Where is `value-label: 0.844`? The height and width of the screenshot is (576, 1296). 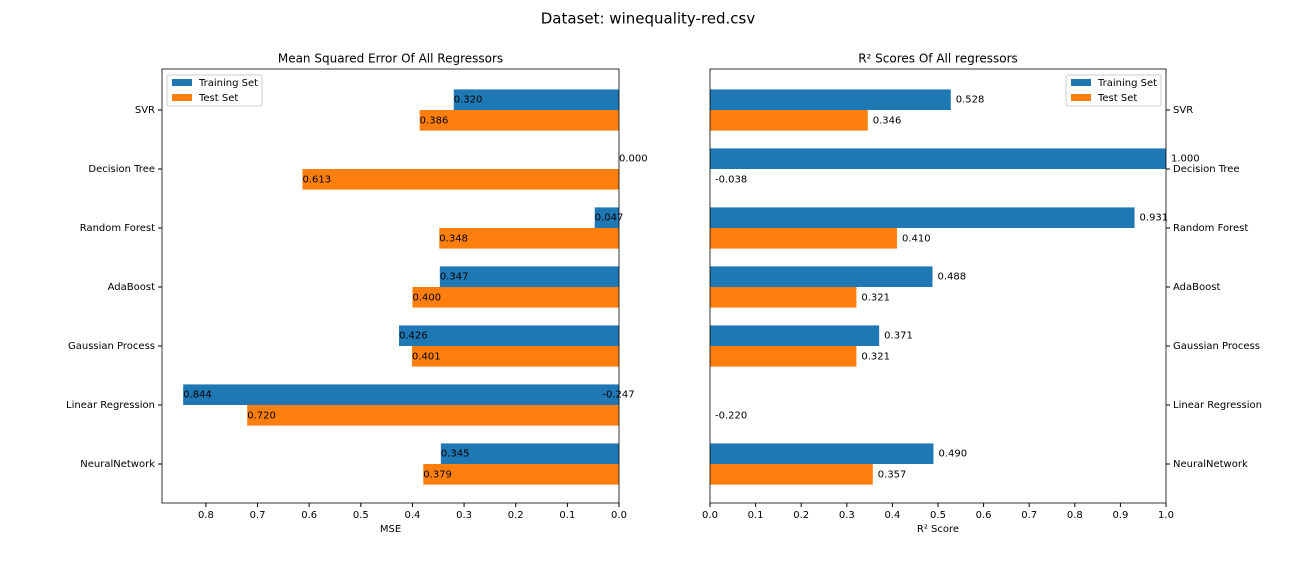 value-label: 0.844 is located at coordinates (197, 395).